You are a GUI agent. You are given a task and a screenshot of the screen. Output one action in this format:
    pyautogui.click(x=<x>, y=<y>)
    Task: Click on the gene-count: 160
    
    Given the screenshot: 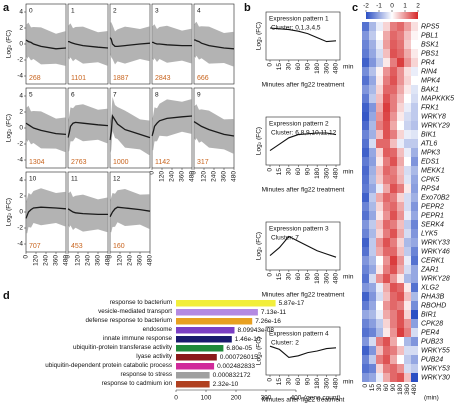 What is the action you would take?
    pyautogui.click(x=119, y=246)
    